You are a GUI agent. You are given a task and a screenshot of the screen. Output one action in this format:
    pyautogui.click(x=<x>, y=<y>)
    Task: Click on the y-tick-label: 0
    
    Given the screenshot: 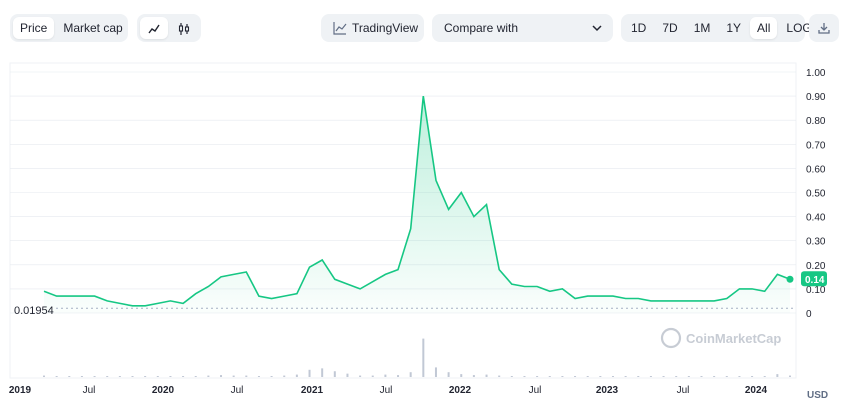 What is the action you would take?
    pyautogui.click(x=809, y=314)
    